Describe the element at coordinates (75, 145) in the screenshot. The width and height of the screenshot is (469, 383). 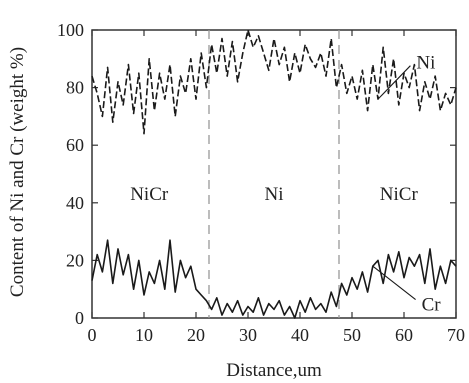
I see `y-tick-label: 60` at that location.